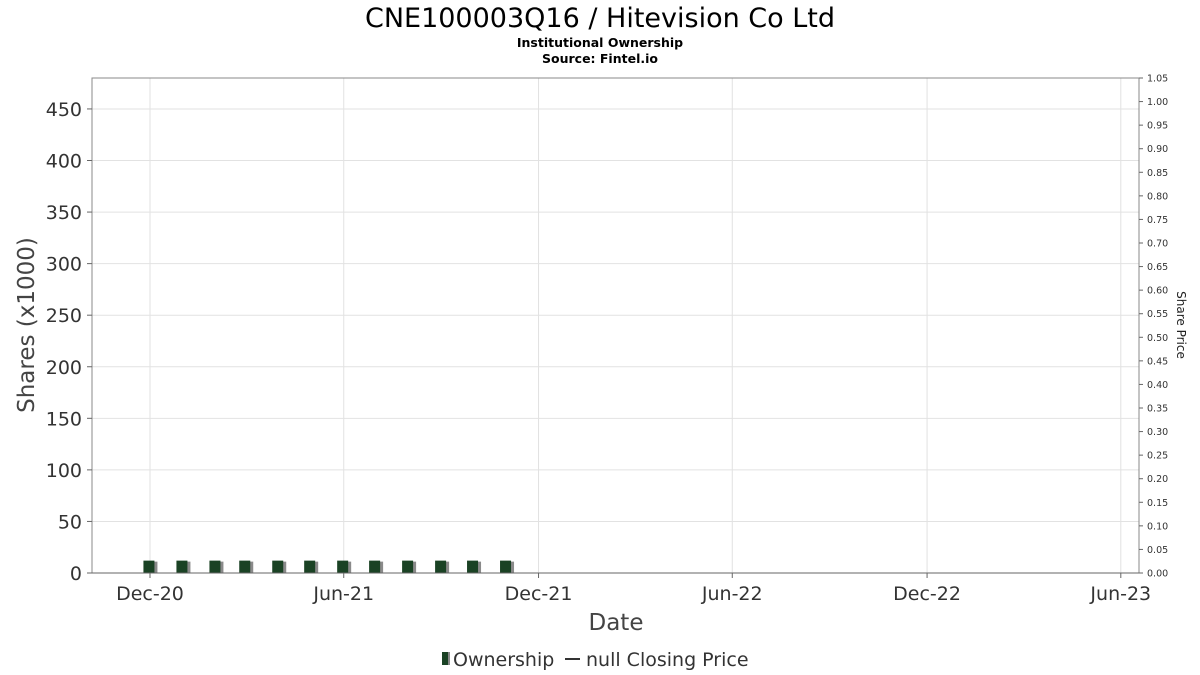 The image size is (1200, 675). I want to click on secondary-y-axis-label: Share Price, so click(1181, 325).